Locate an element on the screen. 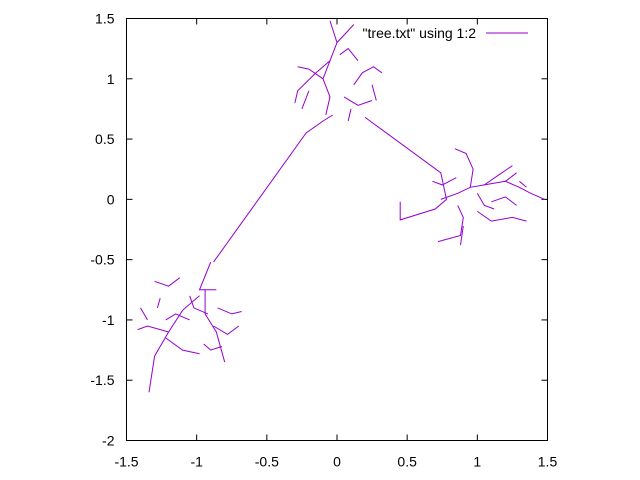 Image resolution: width=640 pixels, height=480 pixels. x-tick-label: 1.5 is located at coordinates (548, 462).